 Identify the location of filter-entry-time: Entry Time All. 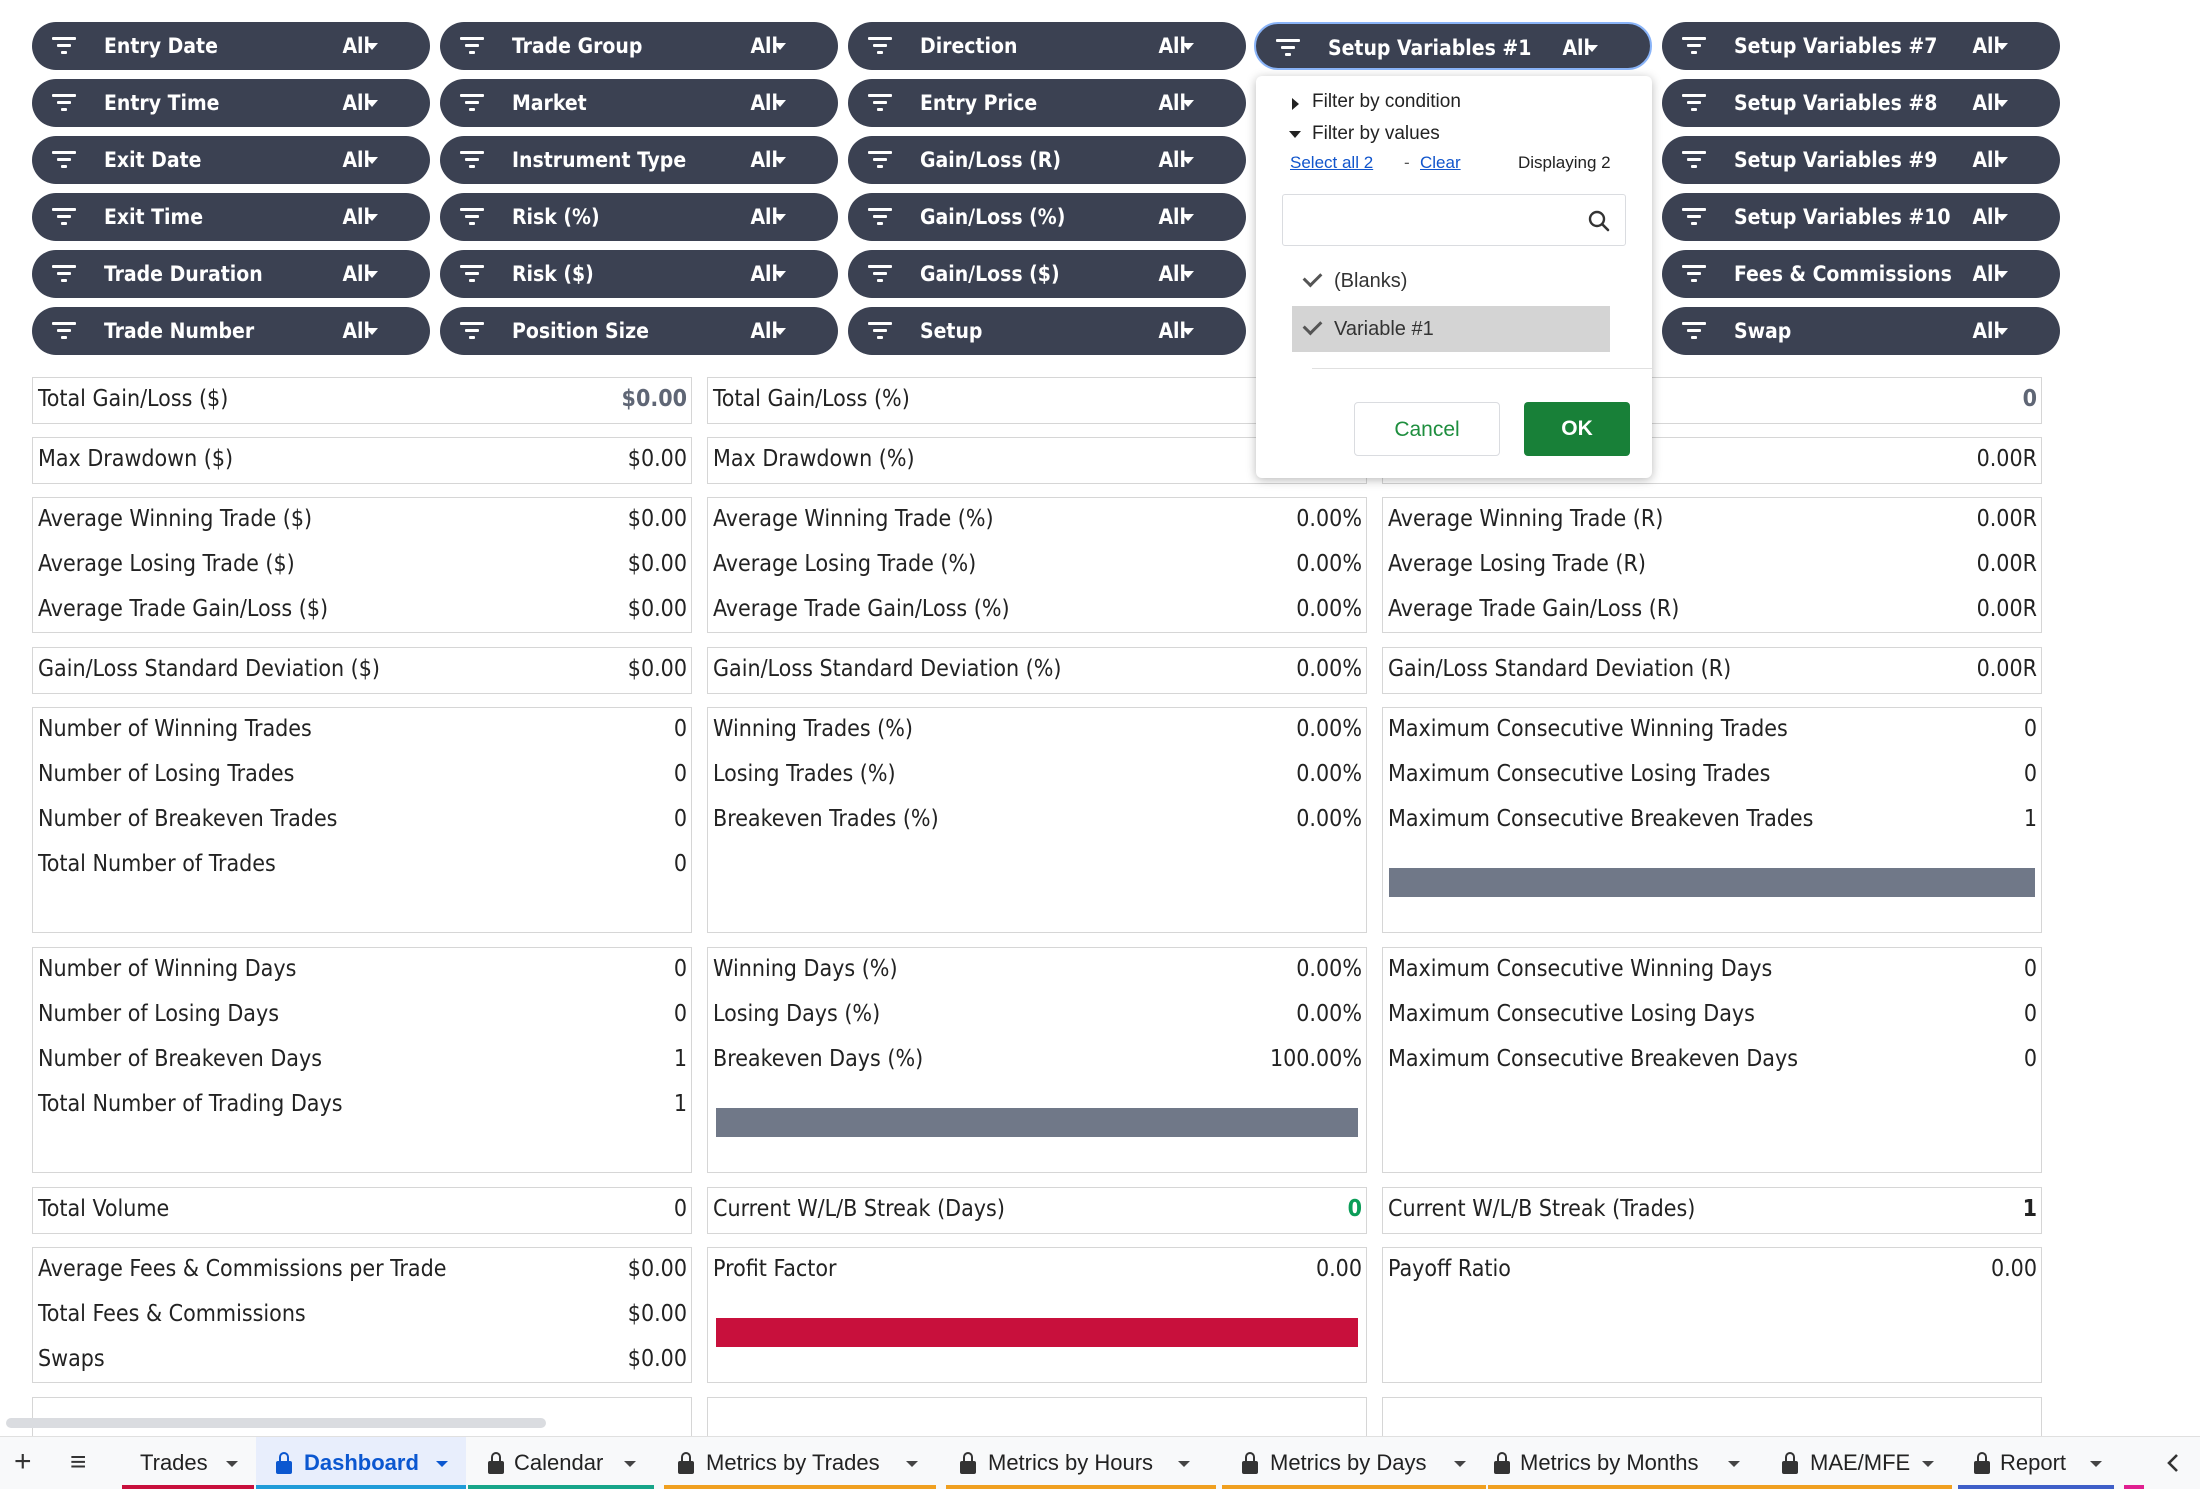
(231, 103).